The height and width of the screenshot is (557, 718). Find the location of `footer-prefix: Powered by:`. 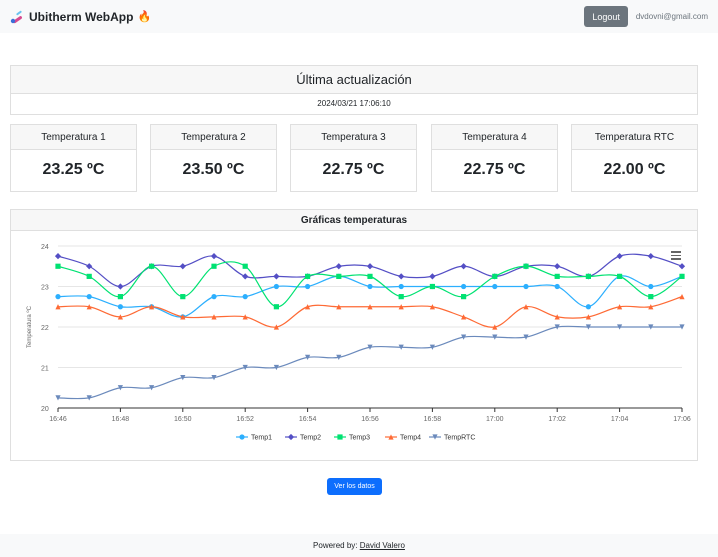

footer-prefix: Powered by: is located at coordinates (336, 545).